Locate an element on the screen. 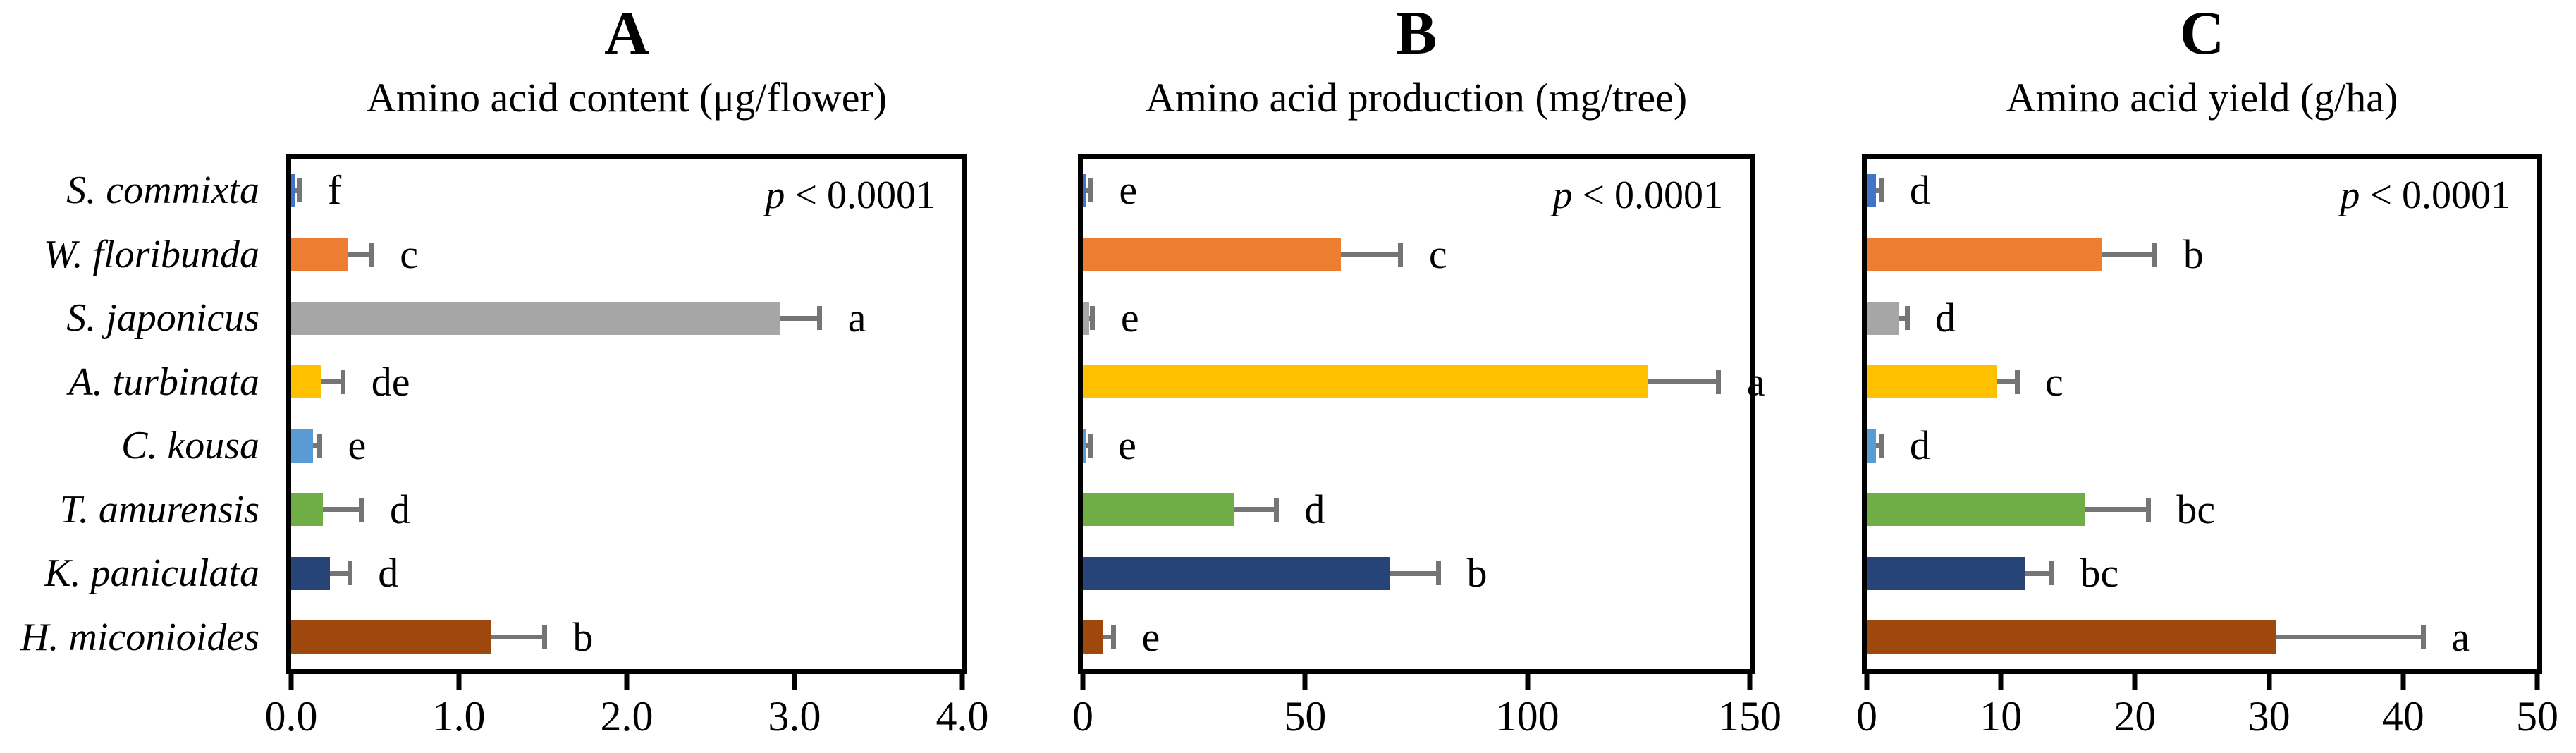 The width and height of the screenshot is (2576, 753). axis-tick-label: 3.0 is located at coordinates (794, 716).